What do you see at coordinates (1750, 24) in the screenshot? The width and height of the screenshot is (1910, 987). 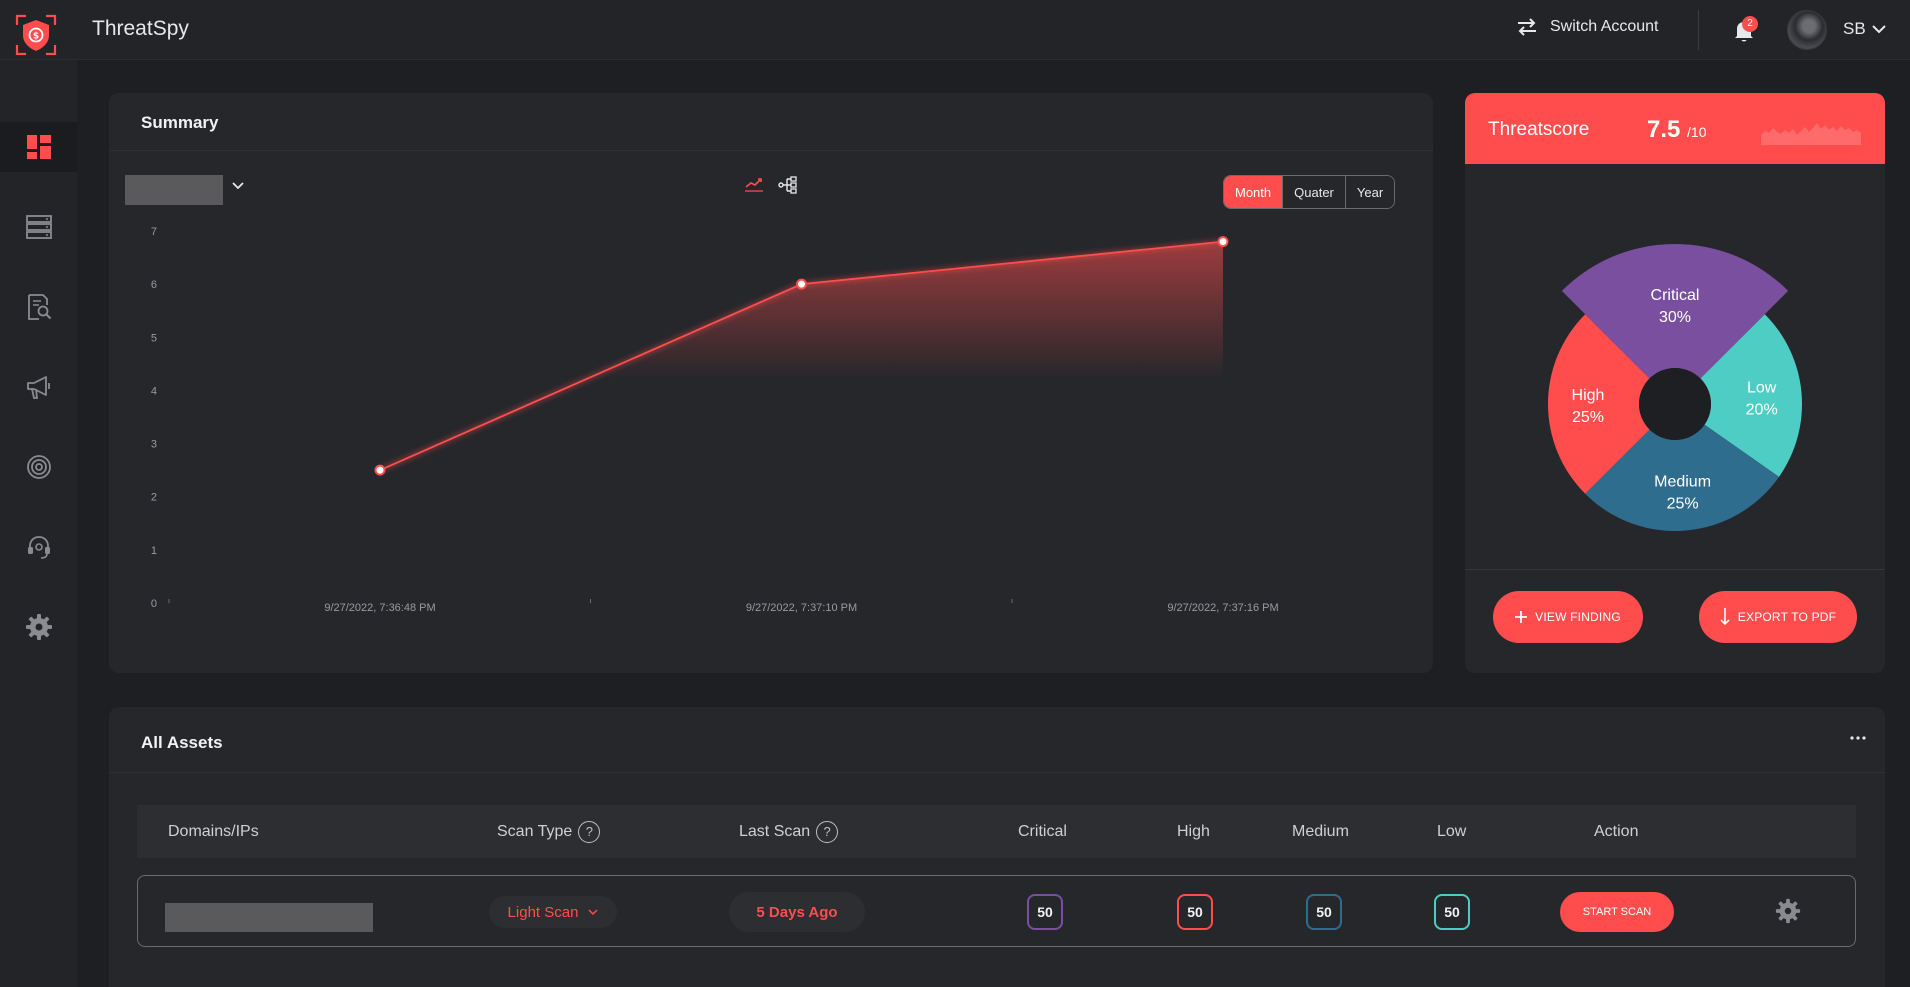 I see `notification-count-badge: 2` at bounding box center [1750, 24].